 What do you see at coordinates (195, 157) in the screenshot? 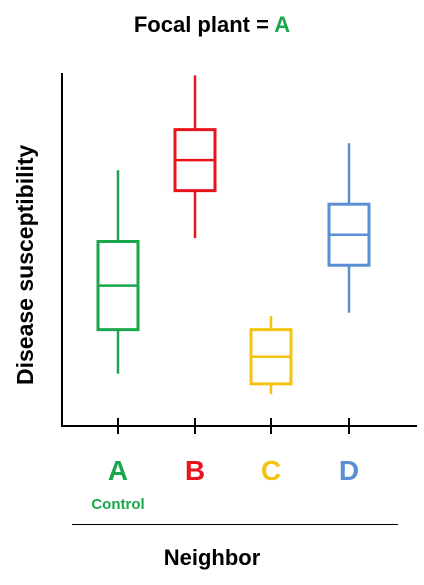
I see `box-b` at bounding box center [195, 157].